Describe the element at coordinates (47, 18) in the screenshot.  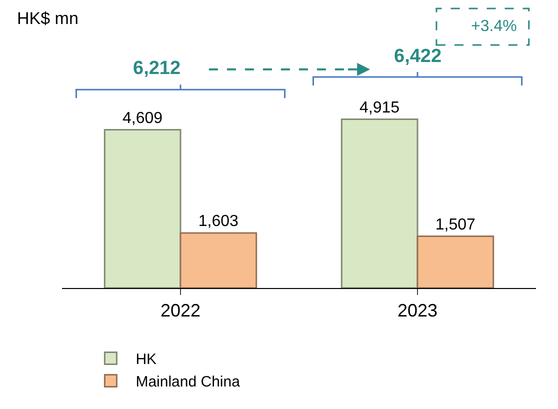
I see `text: HK$ mn` at that location.